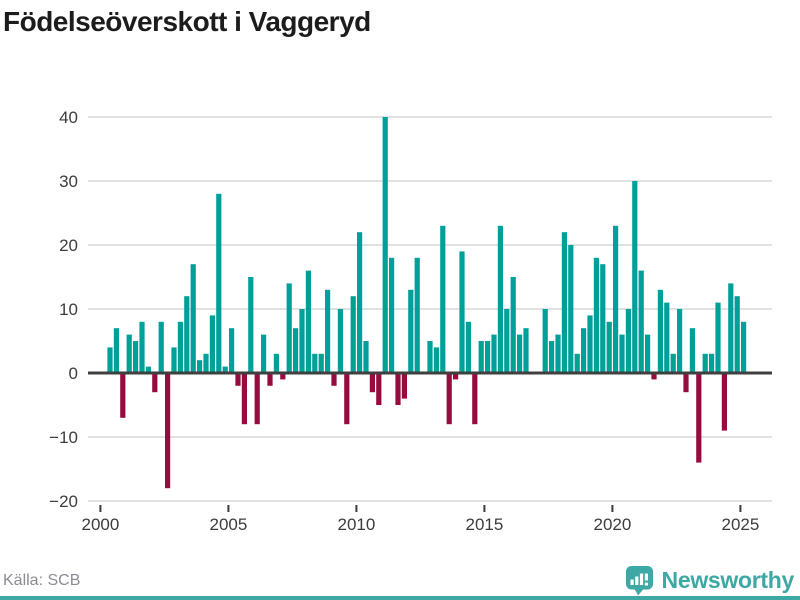 This screenshot has width=800, height=600. I want to click on y-tick-label: 10, so click(68, 309).